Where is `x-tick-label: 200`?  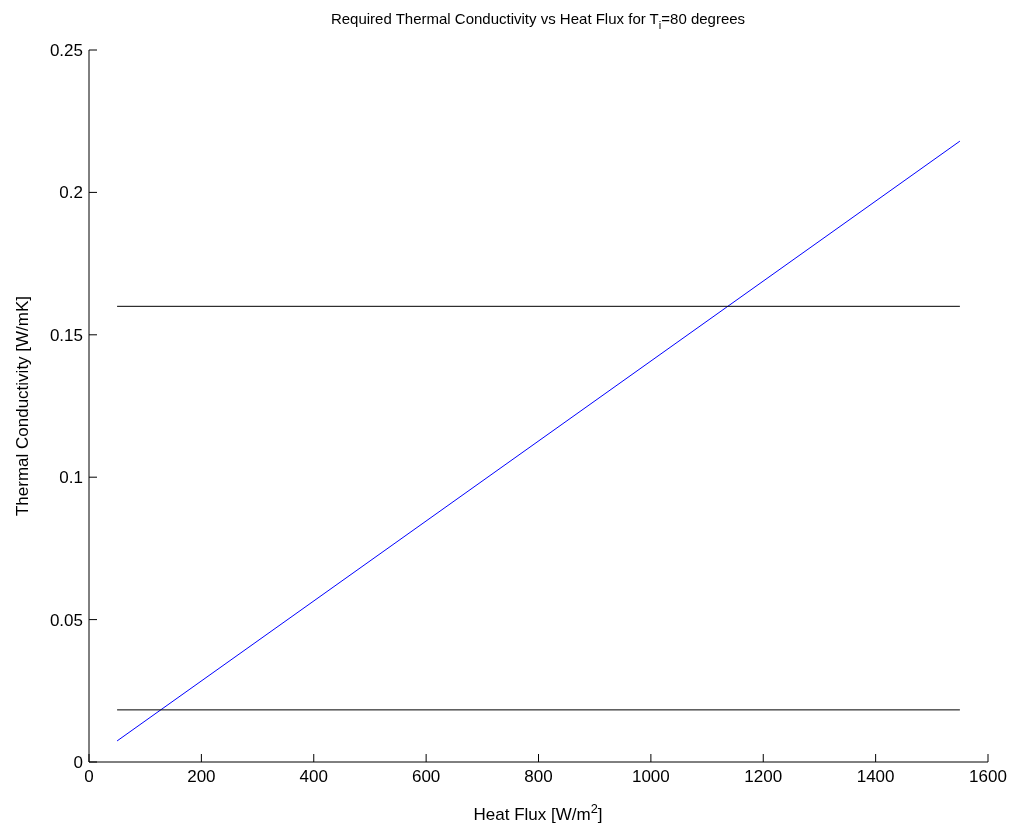
x-tick-label: 200 is located at coordinates (201, 777).